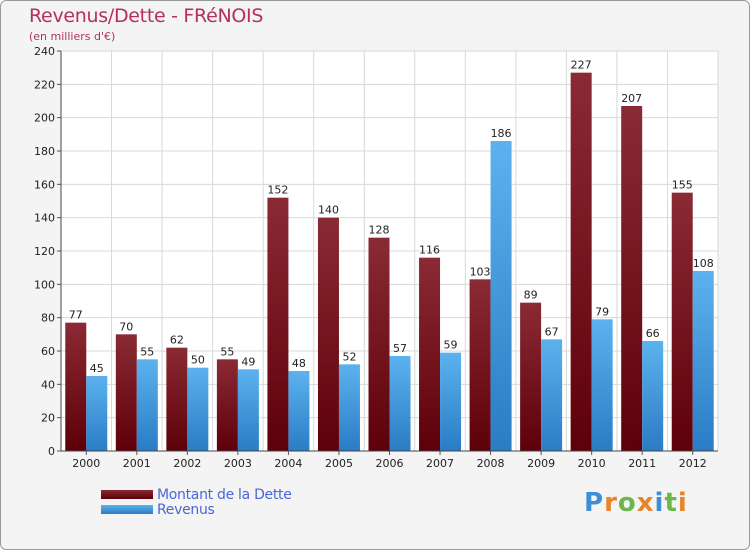 The image size is (750, 550). Describe the element at coordinates (48, 418) in the screenshot. I see `y-tick-label: 20` at that location.